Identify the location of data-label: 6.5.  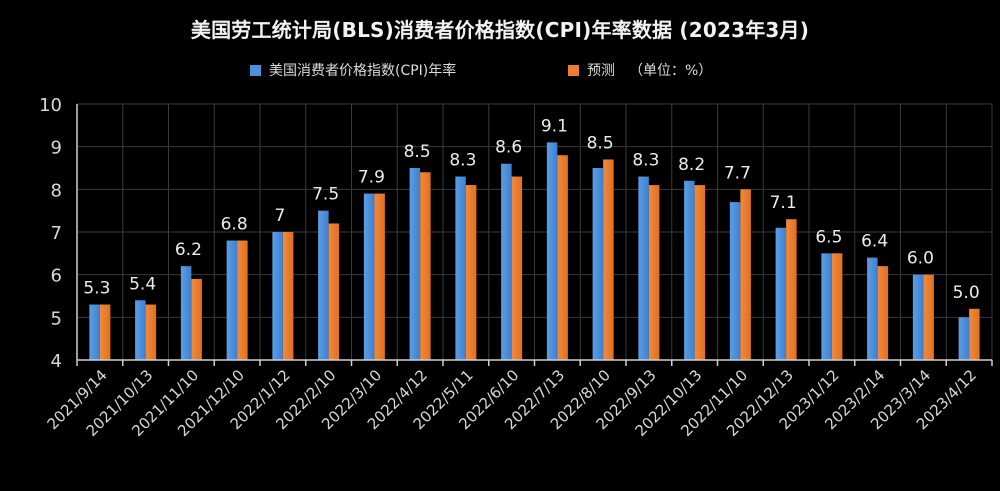
(828, 237).